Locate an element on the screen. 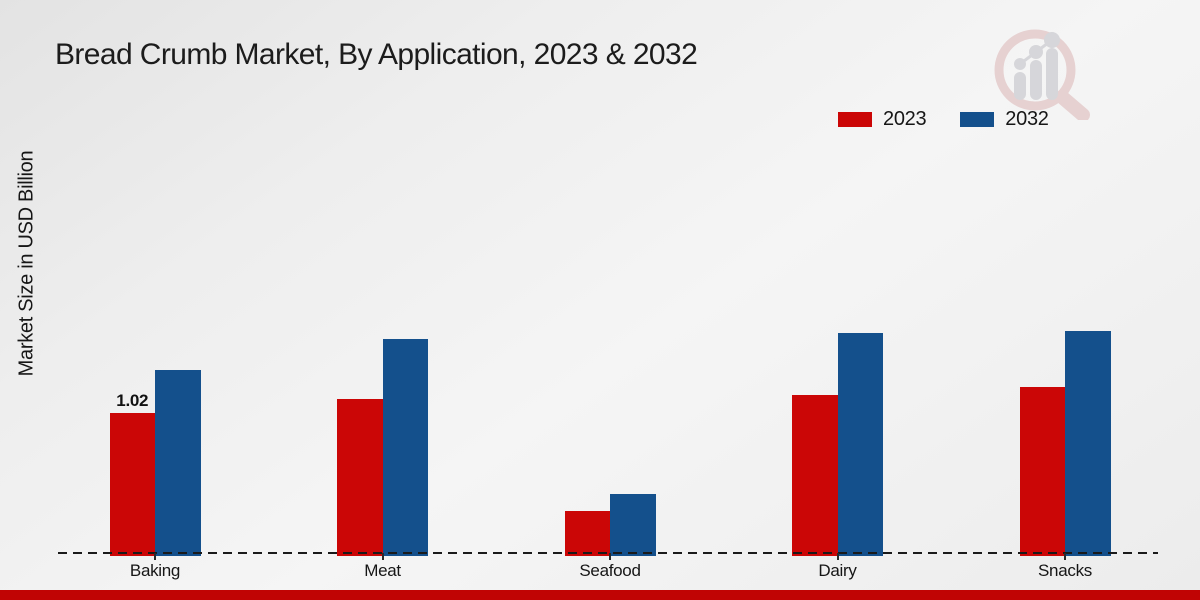 This screenshot has height=600, width=1200. bar-value-label: 1.02 is located at coordinates (132, 401).